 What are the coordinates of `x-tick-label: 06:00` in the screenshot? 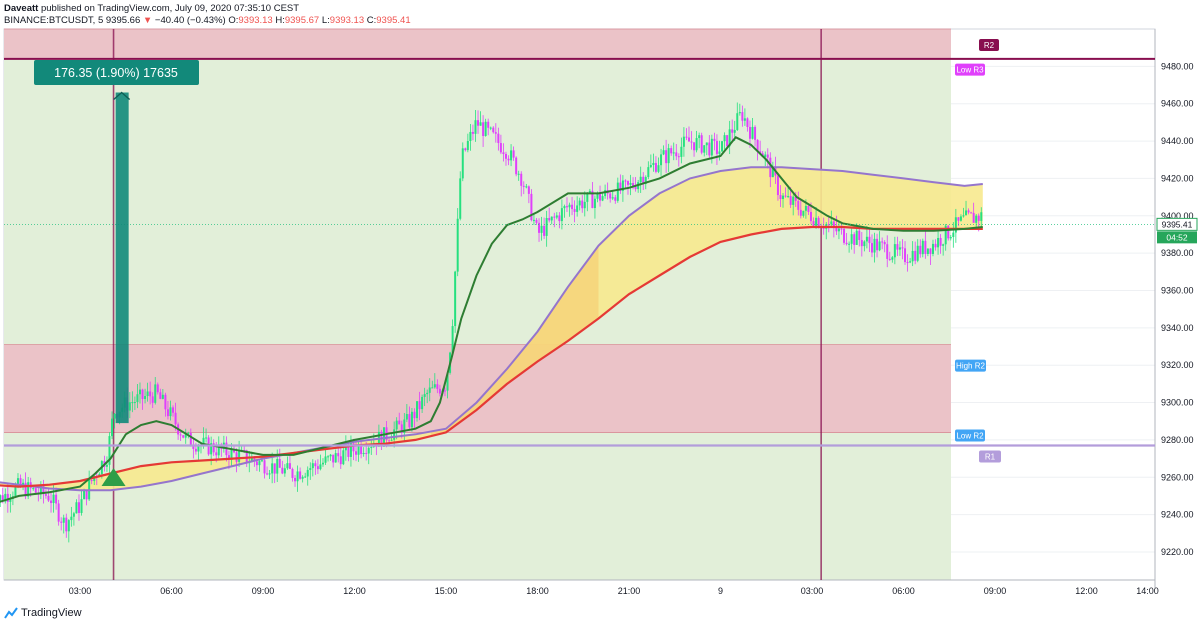 It's located at (171, 591).